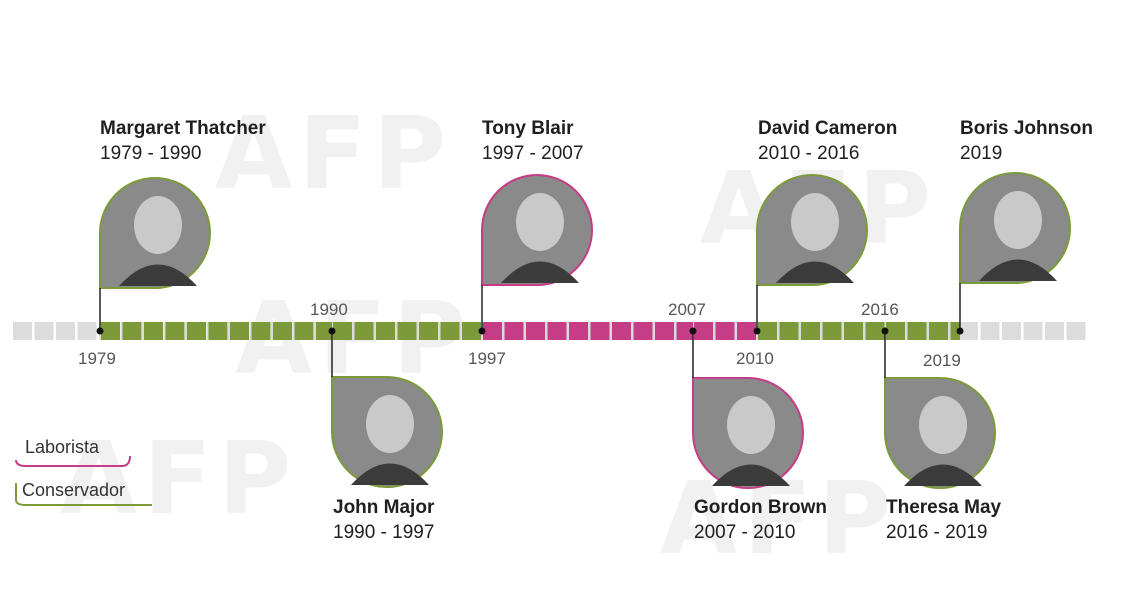  I want to click on tick-label-1990: 1990, so click(329, 309).